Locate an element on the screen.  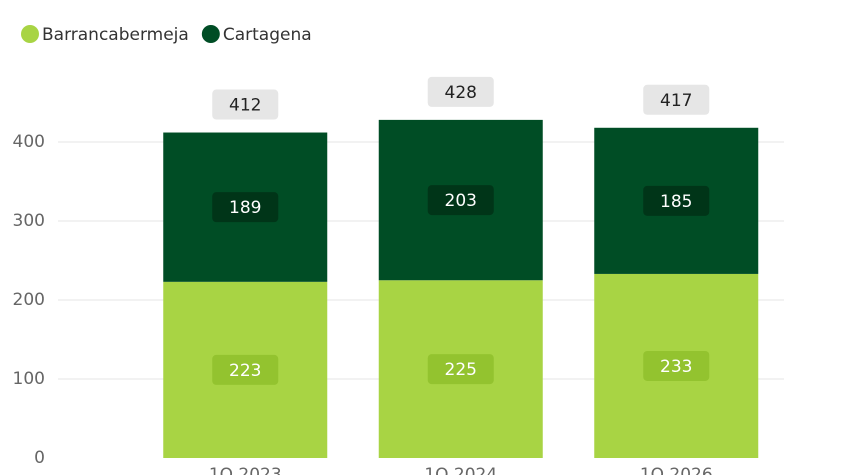
total-label: 428 is located at coordinates (461, 93).